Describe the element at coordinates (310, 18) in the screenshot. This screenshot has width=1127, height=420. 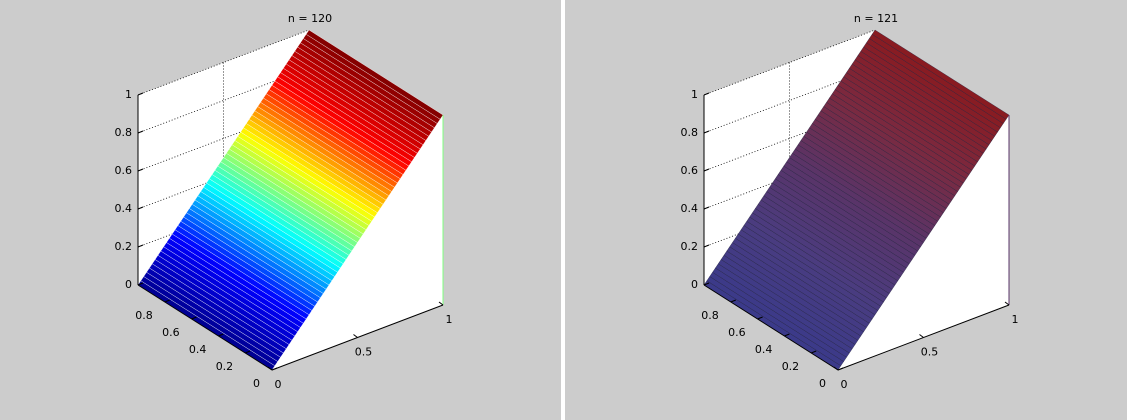
I see `chart-title: n = 120` at that location.